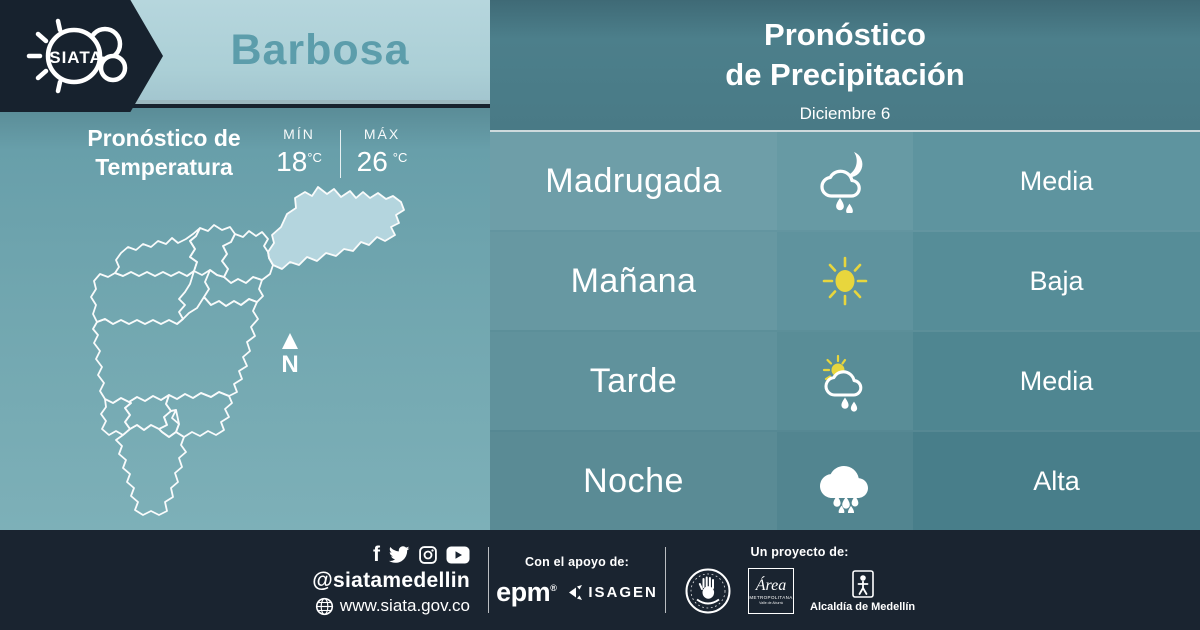 This screenshot has width=1200, height=630. What do you see at coordinates (382, 151) in the screenshot?
I see `max-temperature: MÁX 26 °C` at bounding box center [382, 151].